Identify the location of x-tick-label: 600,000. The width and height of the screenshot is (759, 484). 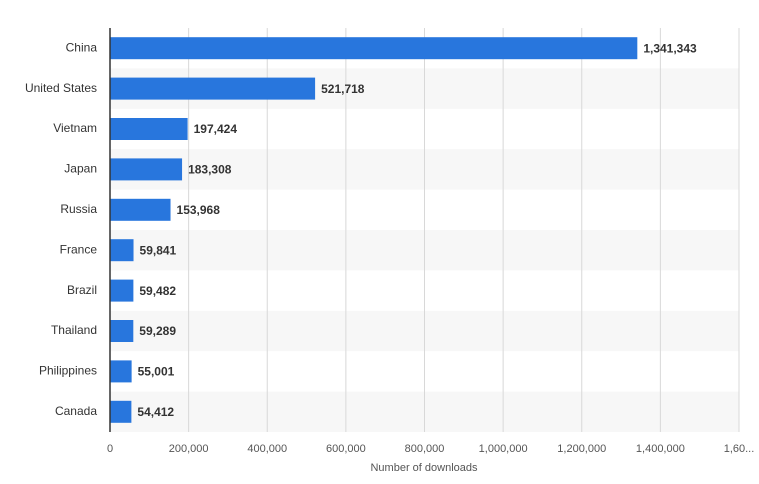
(346, 449).